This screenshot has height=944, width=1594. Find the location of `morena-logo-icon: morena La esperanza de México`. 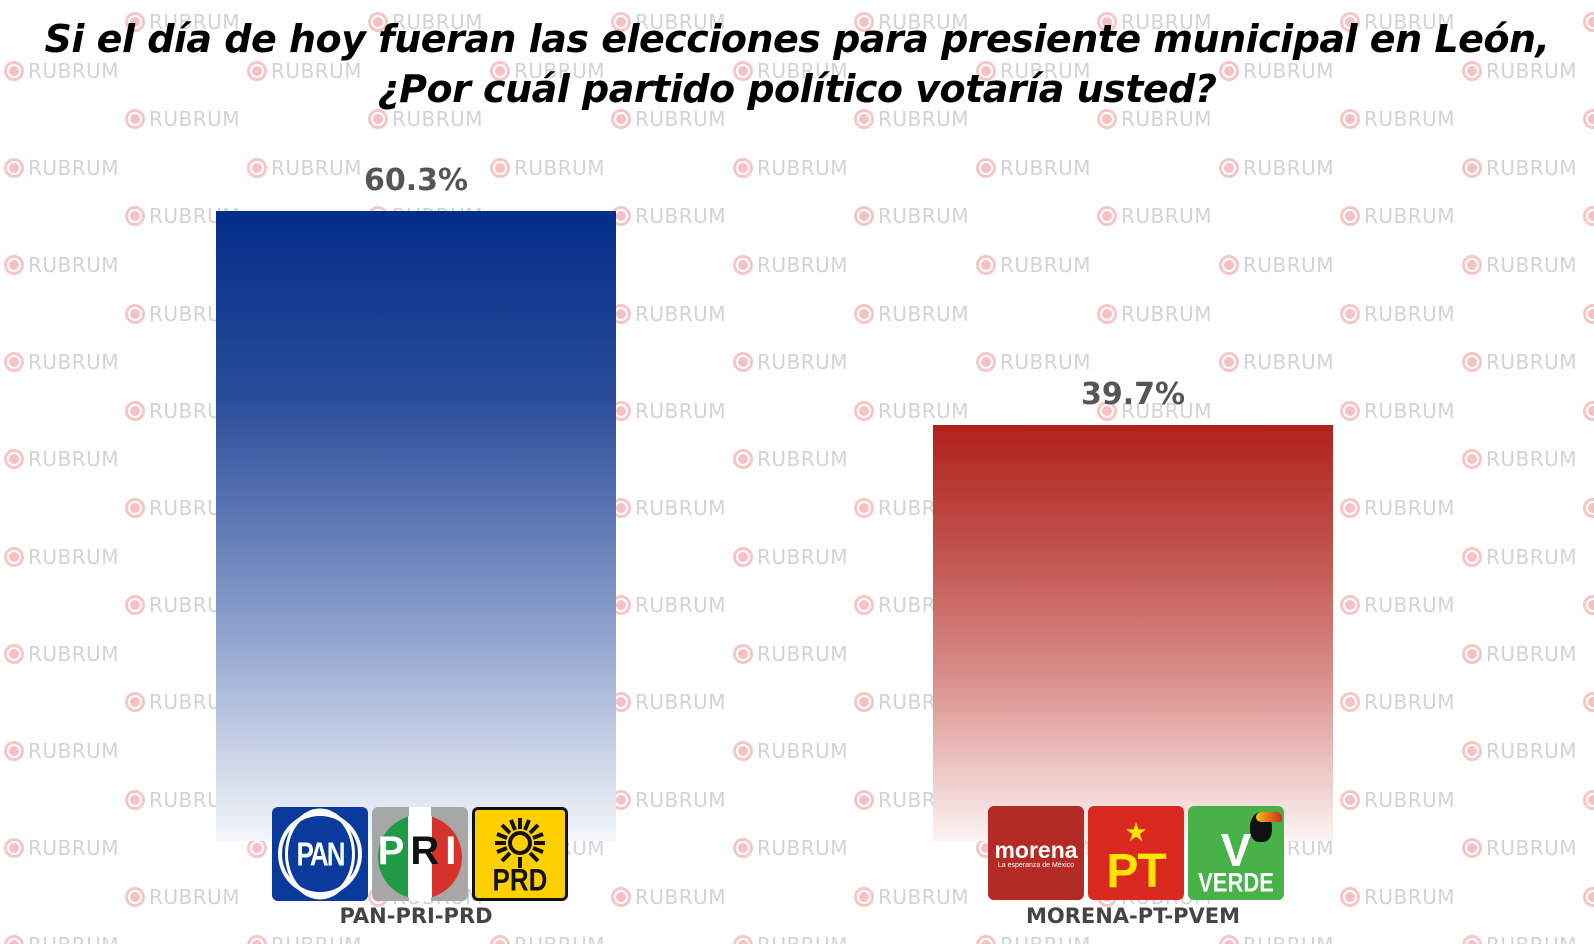

morena-logo-icon: morena La esperanza de México is located at coordinates (1036, 853).